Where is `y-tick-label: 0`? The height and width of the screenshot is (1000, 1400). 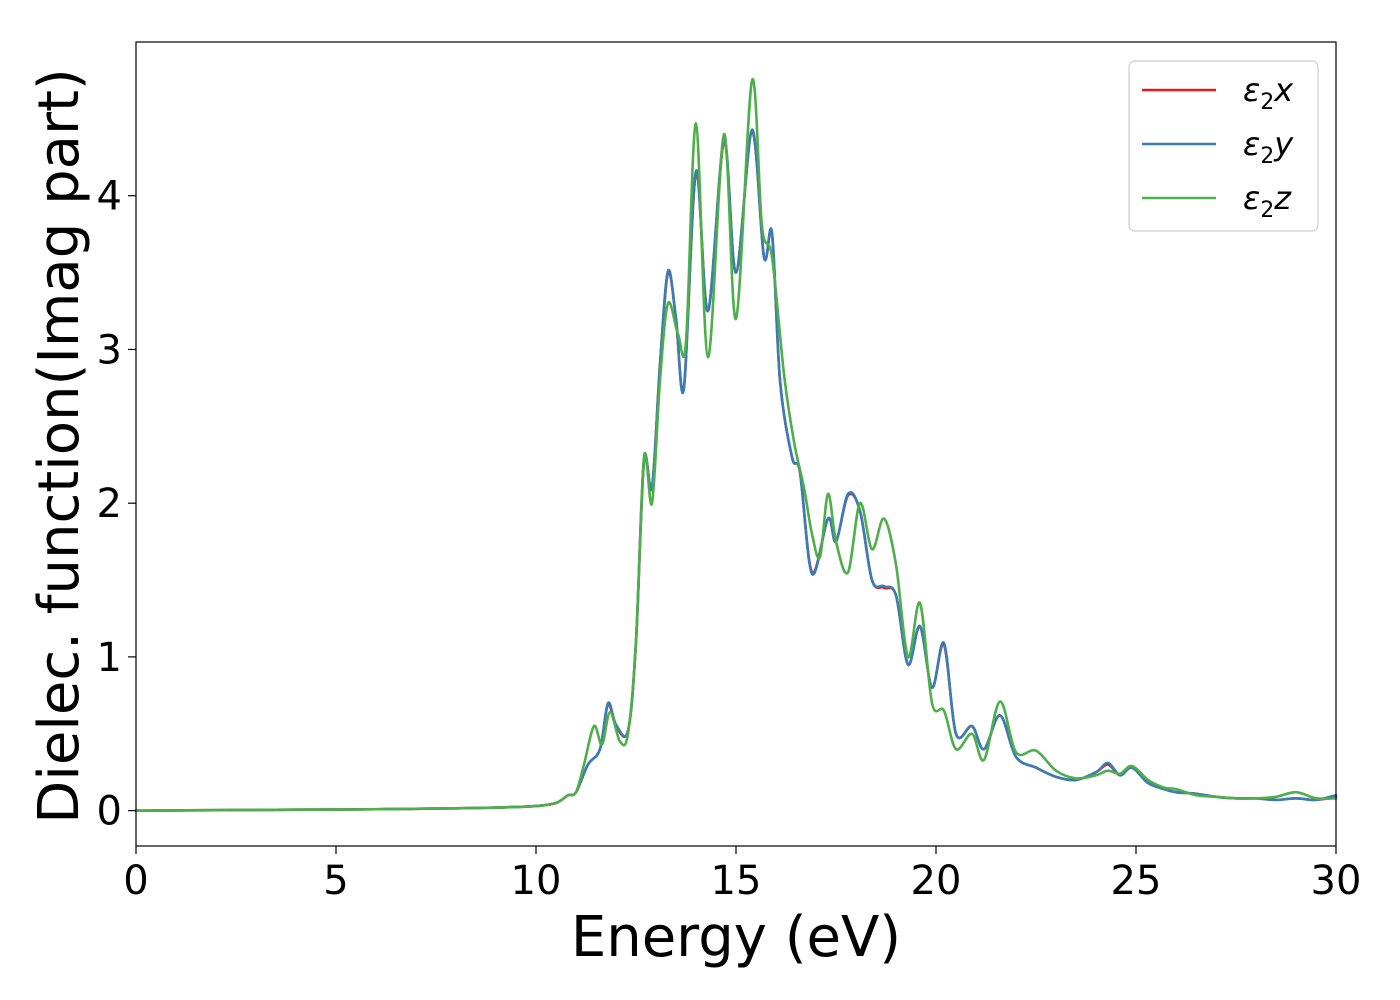
y-tick-label: 0 is located at coordinates (109, 812).